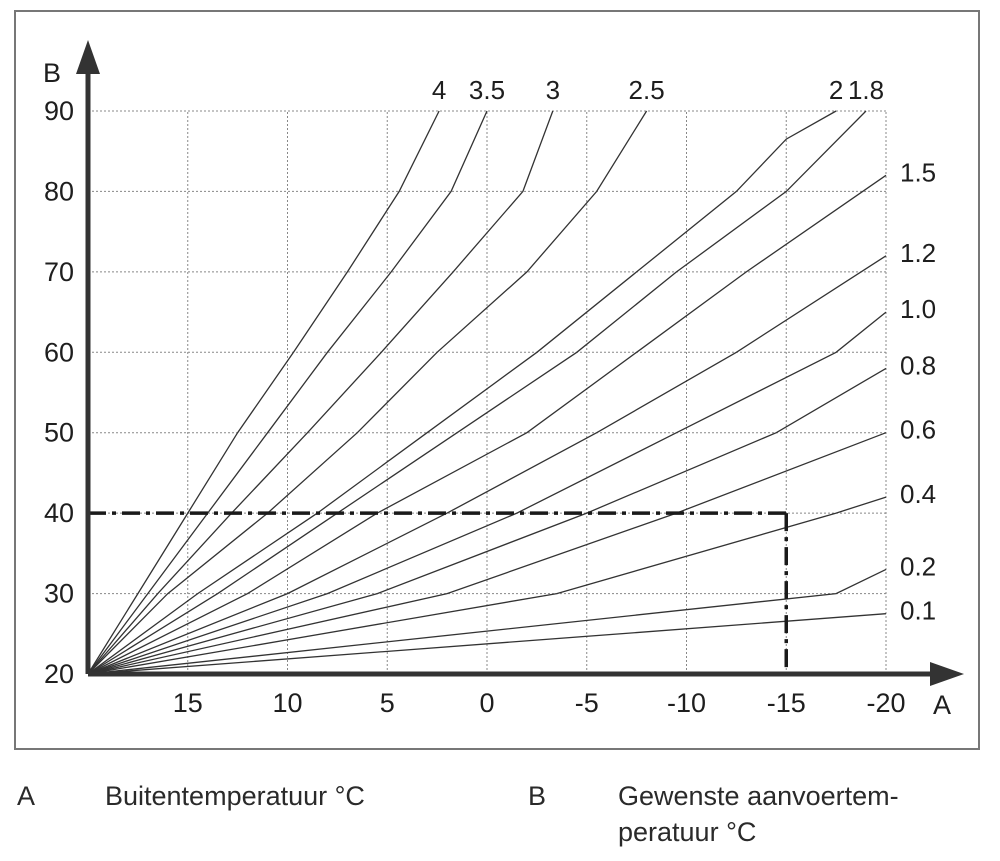  I want to click on curve-label-0.8: 0.8, so click(918, 365).